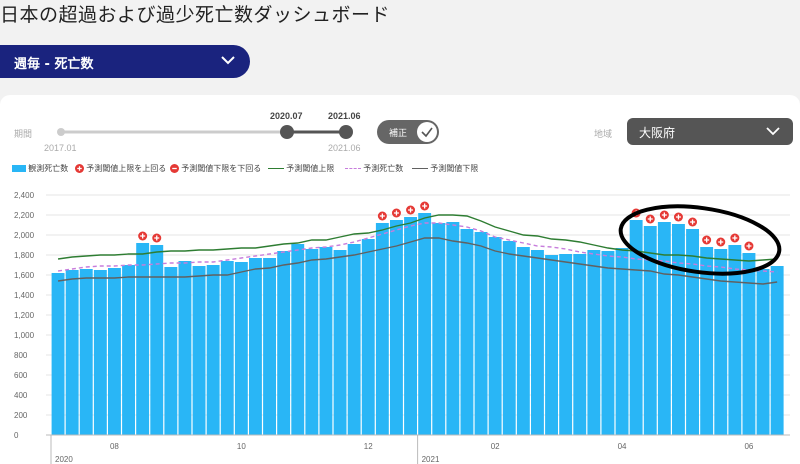 The width and height of the screenshot is (800, 464). Describe the element at coordinates (64, 459) in the screenshot. I see `year-label: 2020` at that location.